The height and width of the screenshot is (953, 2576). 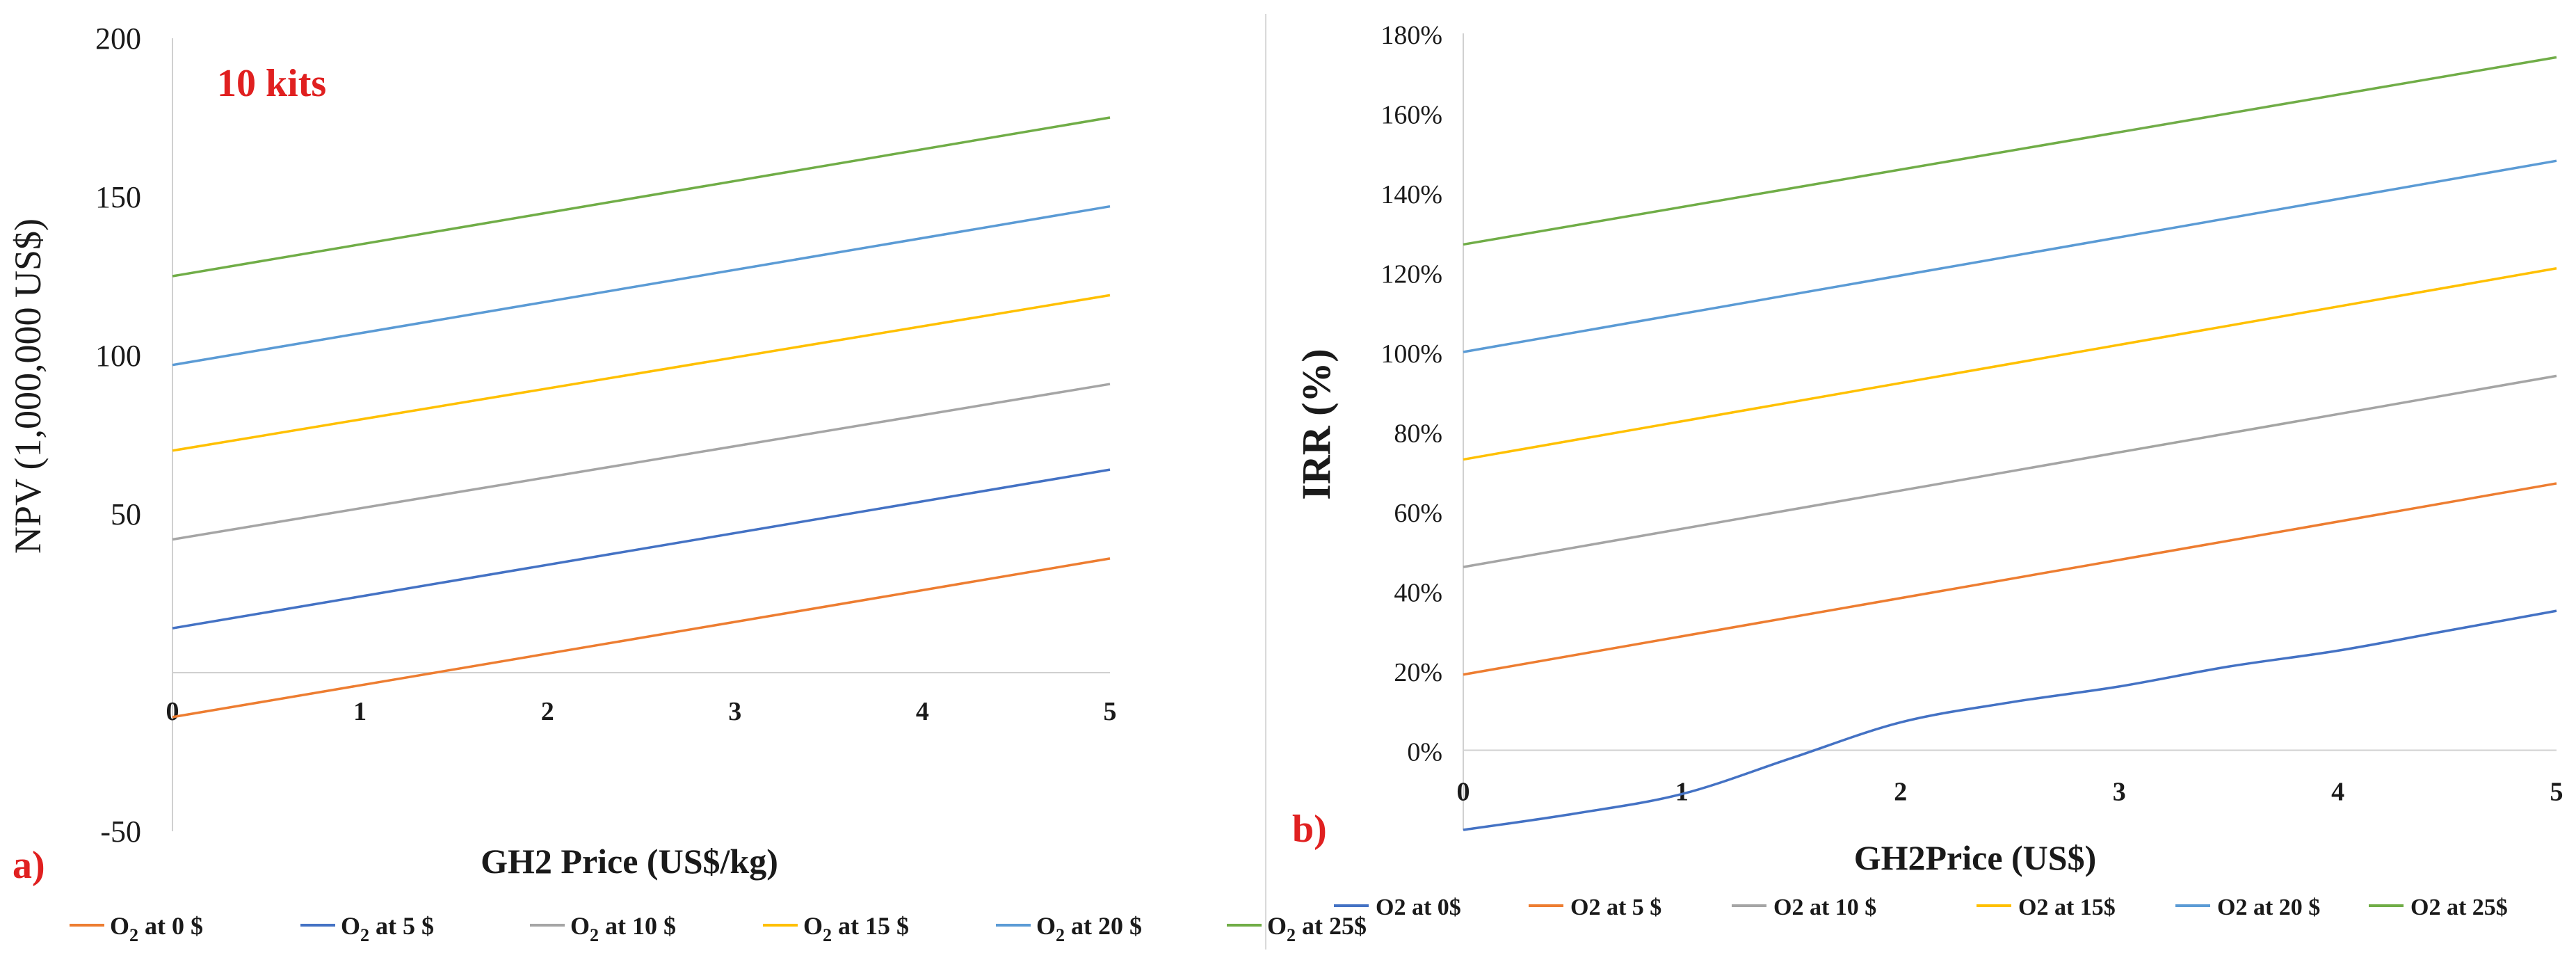 What do you see at coordinates (1110, 711) in the screenshot?
I see `npv-x-tick-label: 5` at bounding box center [1110, 711].